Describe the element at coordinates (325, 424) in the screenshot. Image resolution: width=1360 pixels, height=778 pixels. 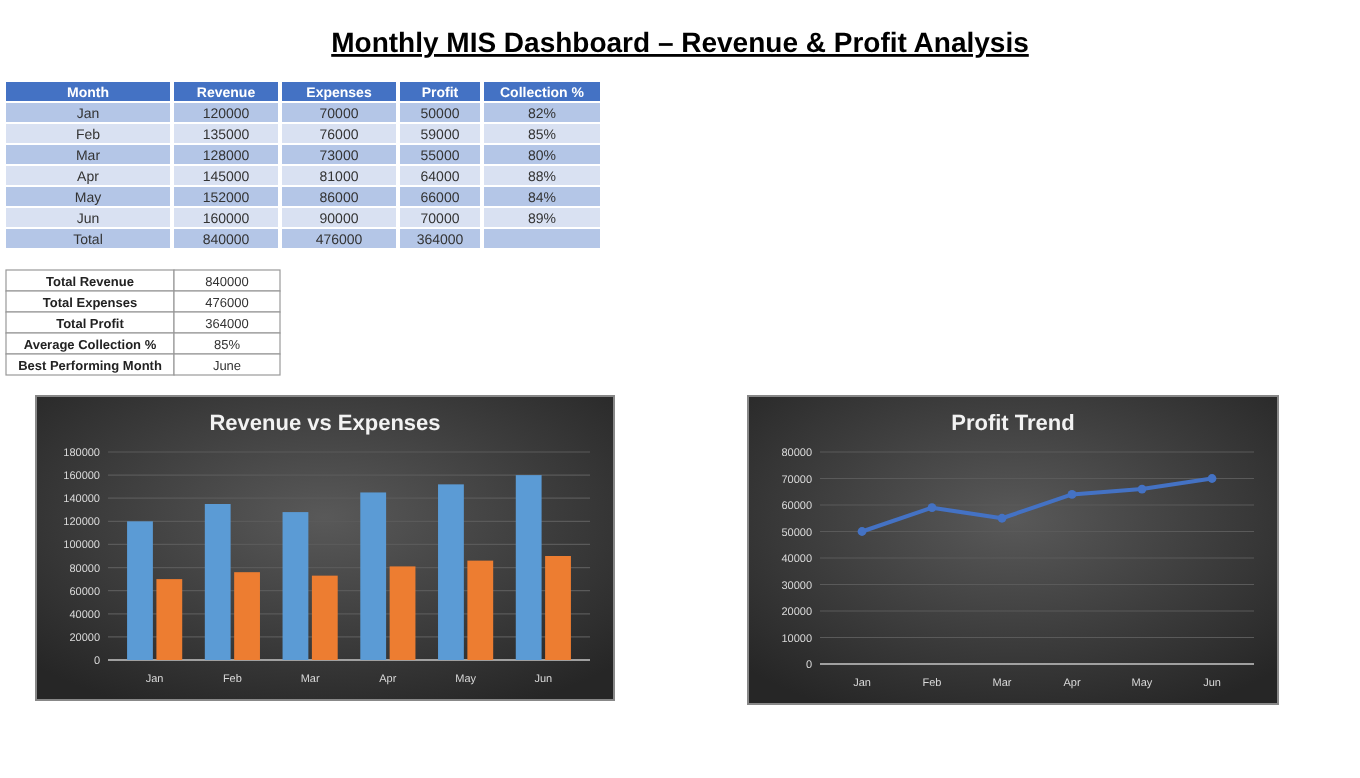
I see `chart-title: Revenue vs Expenses` at that location.